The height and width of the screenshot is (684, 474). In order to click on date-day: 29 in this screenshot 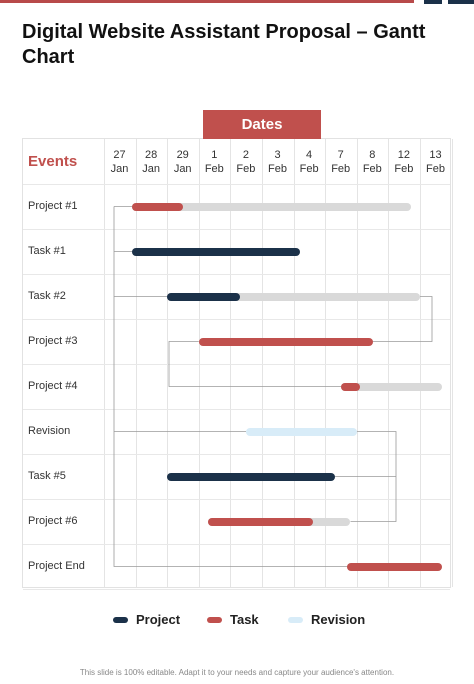, I will do `click(182, 155)`.